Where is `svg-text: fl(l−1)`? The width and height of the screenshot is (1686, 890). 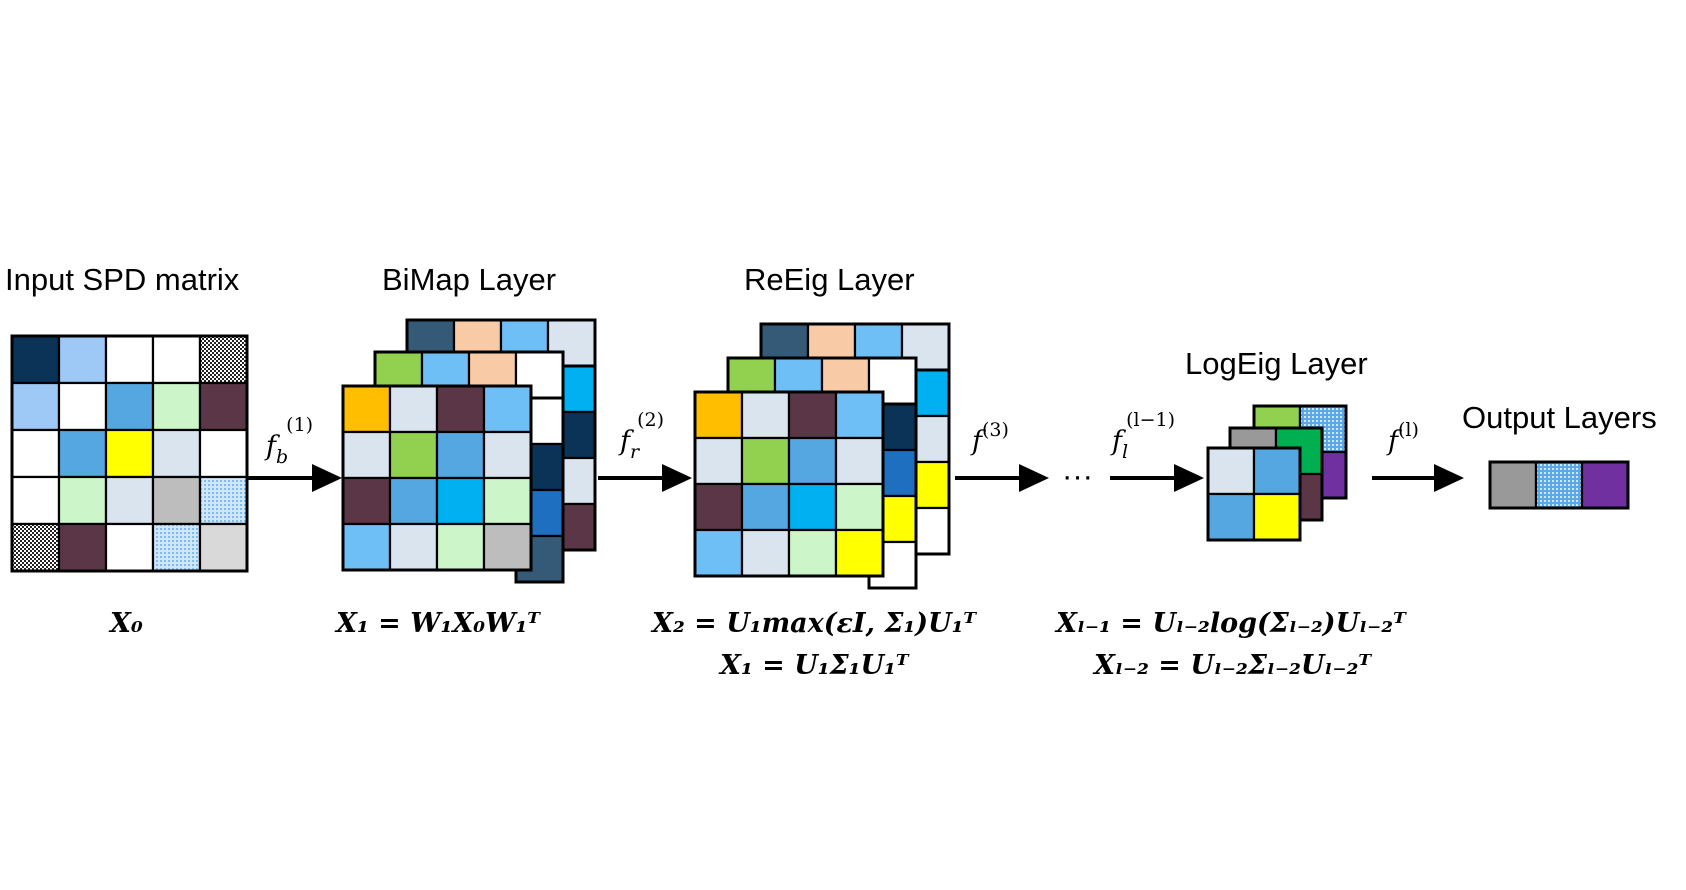
svg-text: fl(l−1) is located at coordinates (1142, 436).